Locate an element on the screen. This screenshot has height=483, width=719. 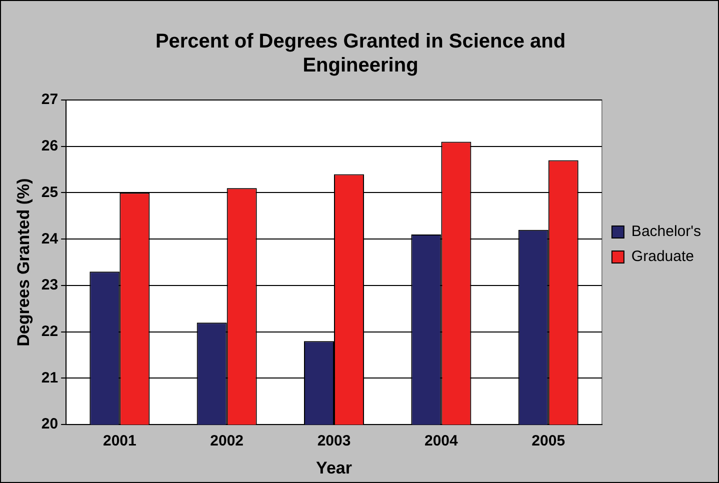
chart-title: Percent of Degrees Granted in Science and Engineering is located at coordinates (360, 53).